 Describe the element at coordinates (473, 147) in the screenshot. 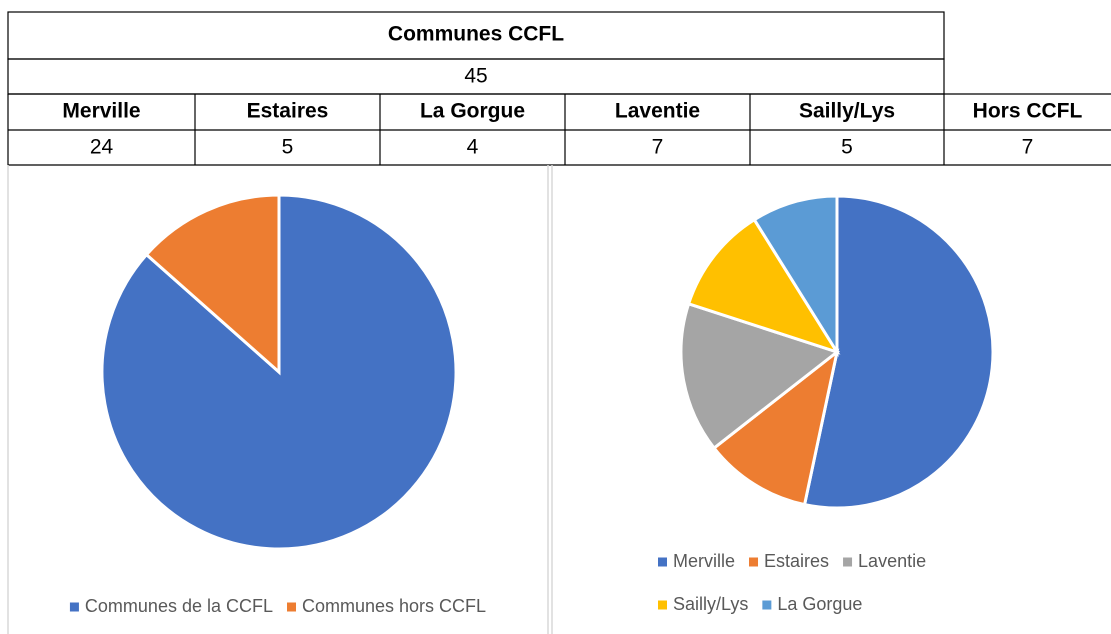

I see `column-value: 4` at that location.